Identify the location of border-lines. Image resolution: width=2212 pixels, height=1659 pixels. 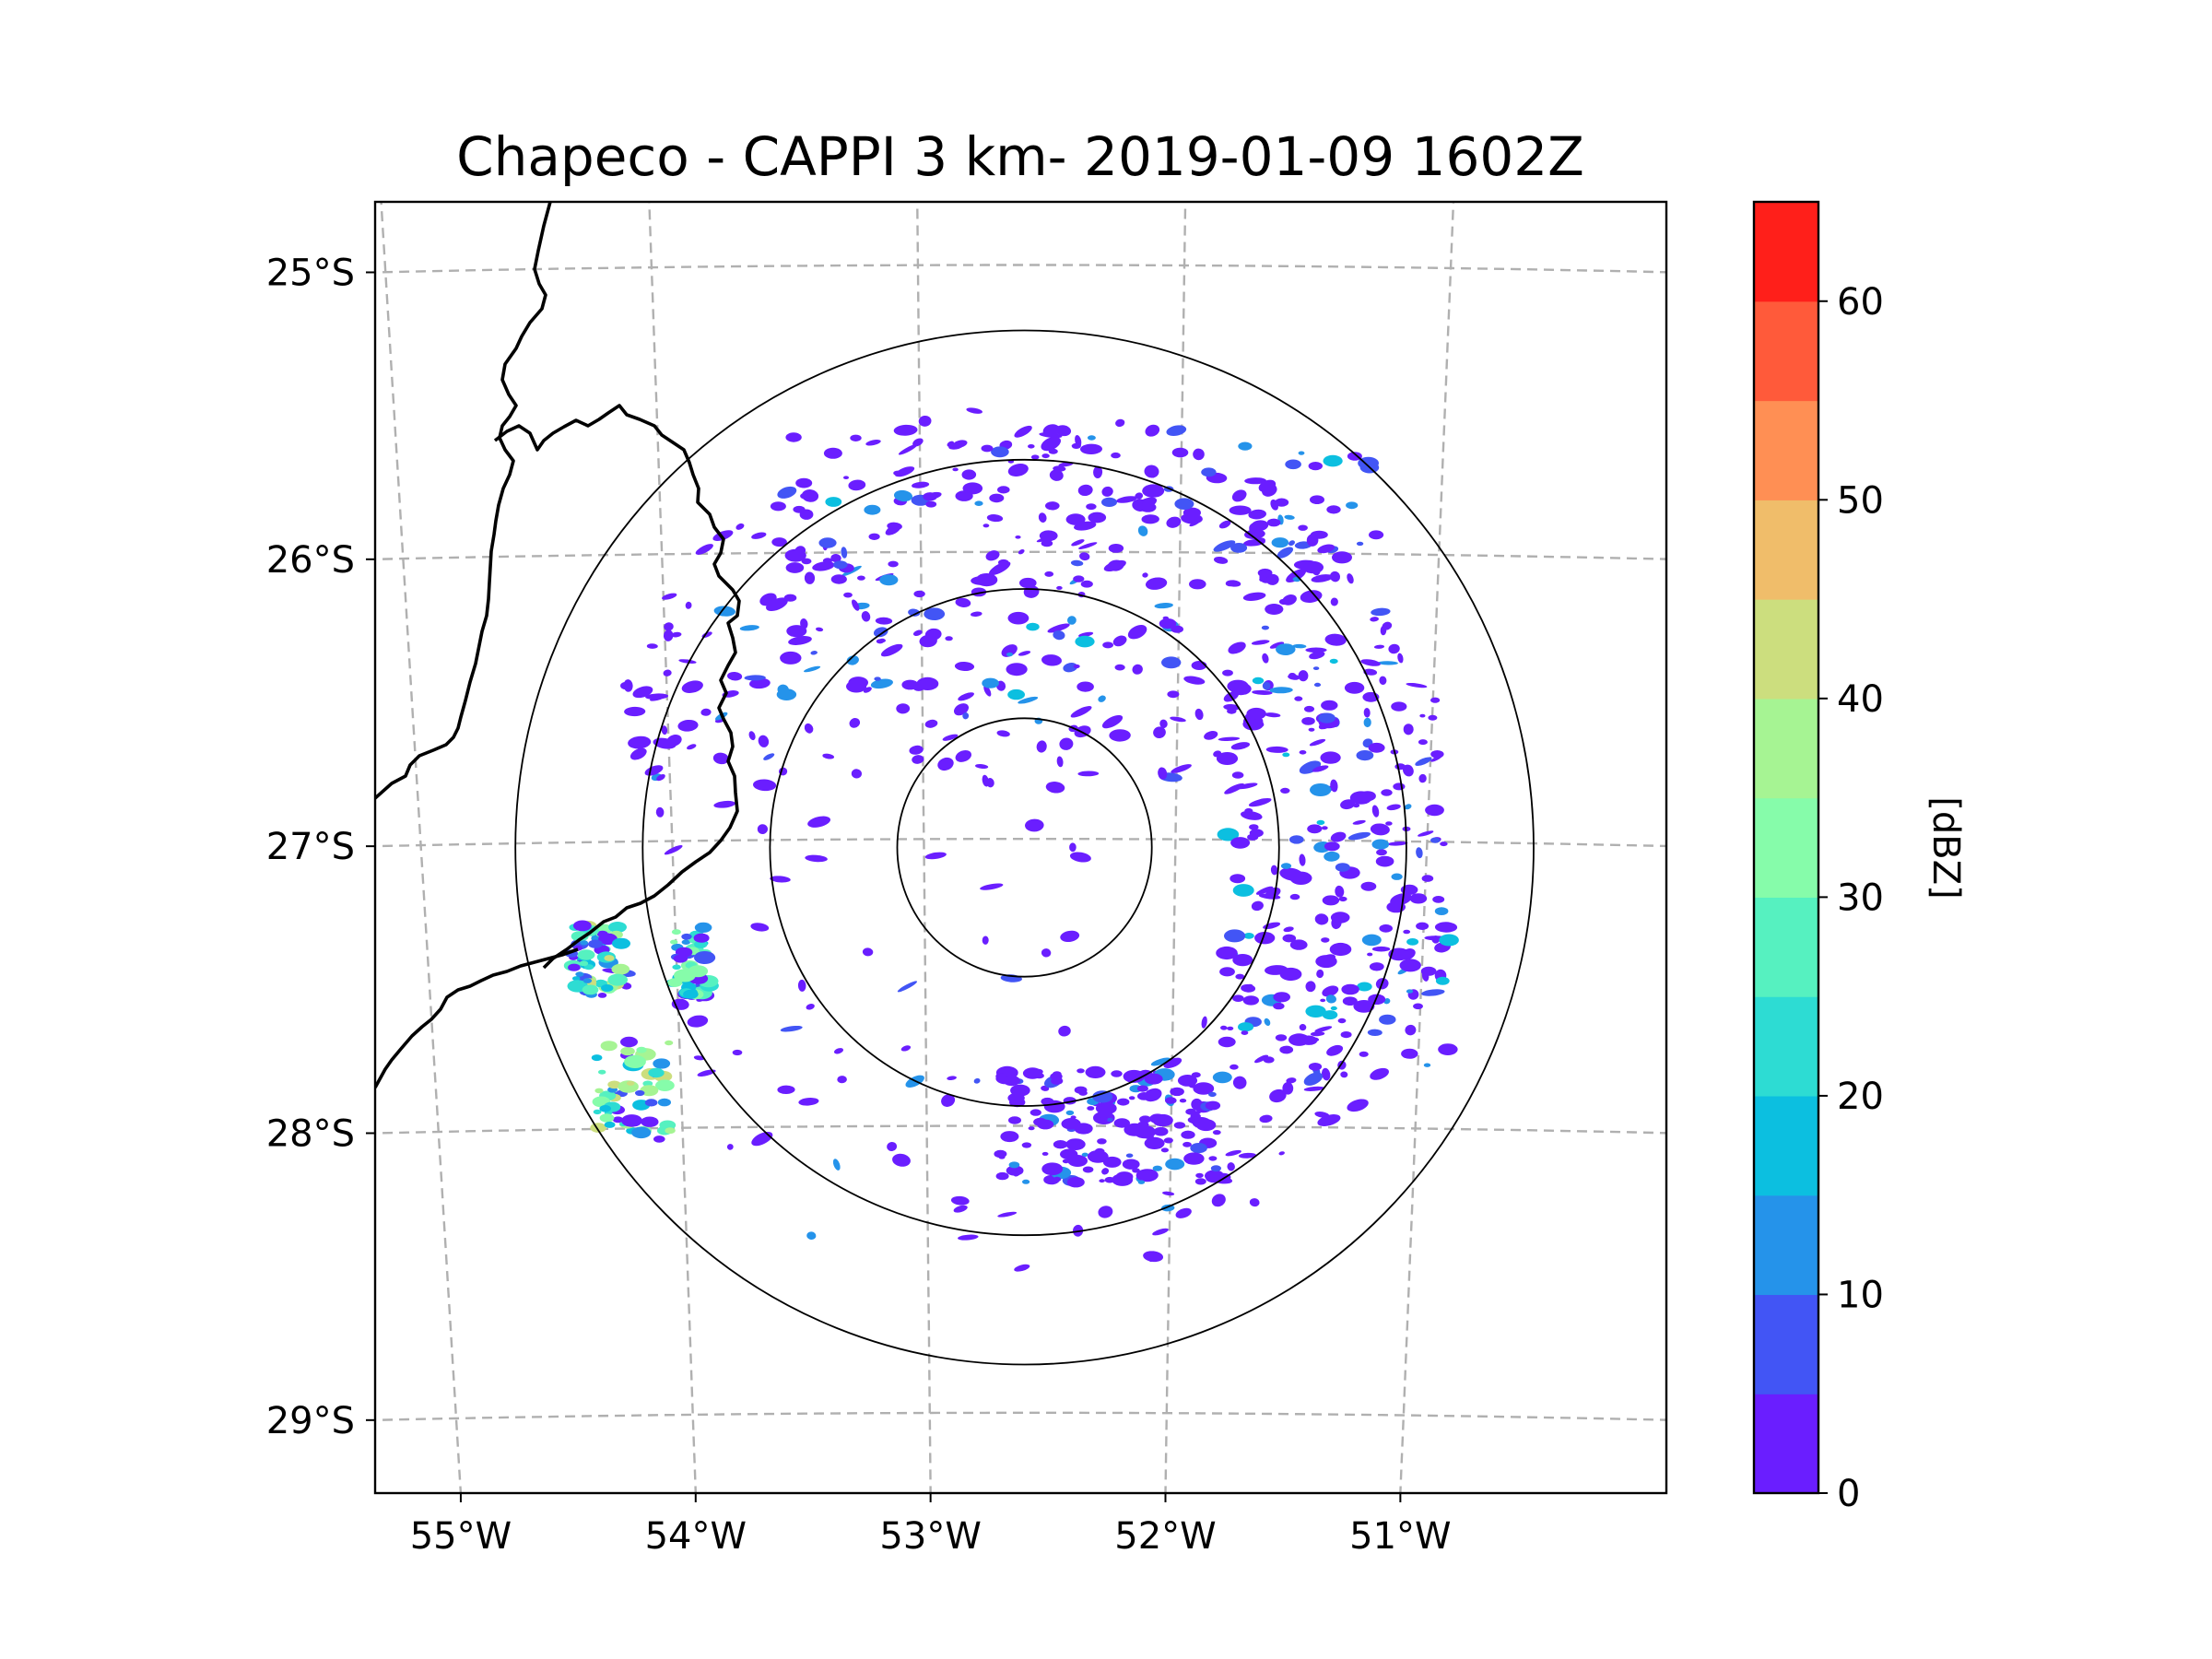
(558, 645).